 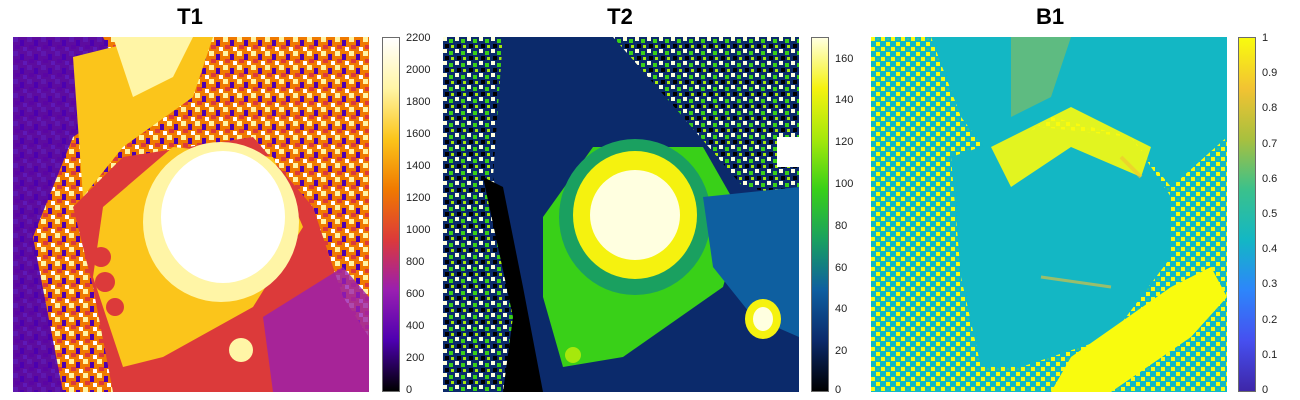 What do you see at coordinates (415, 262) in the screenshot?
I see `t1-tick-800: 800` at bounding box center [415, 262].